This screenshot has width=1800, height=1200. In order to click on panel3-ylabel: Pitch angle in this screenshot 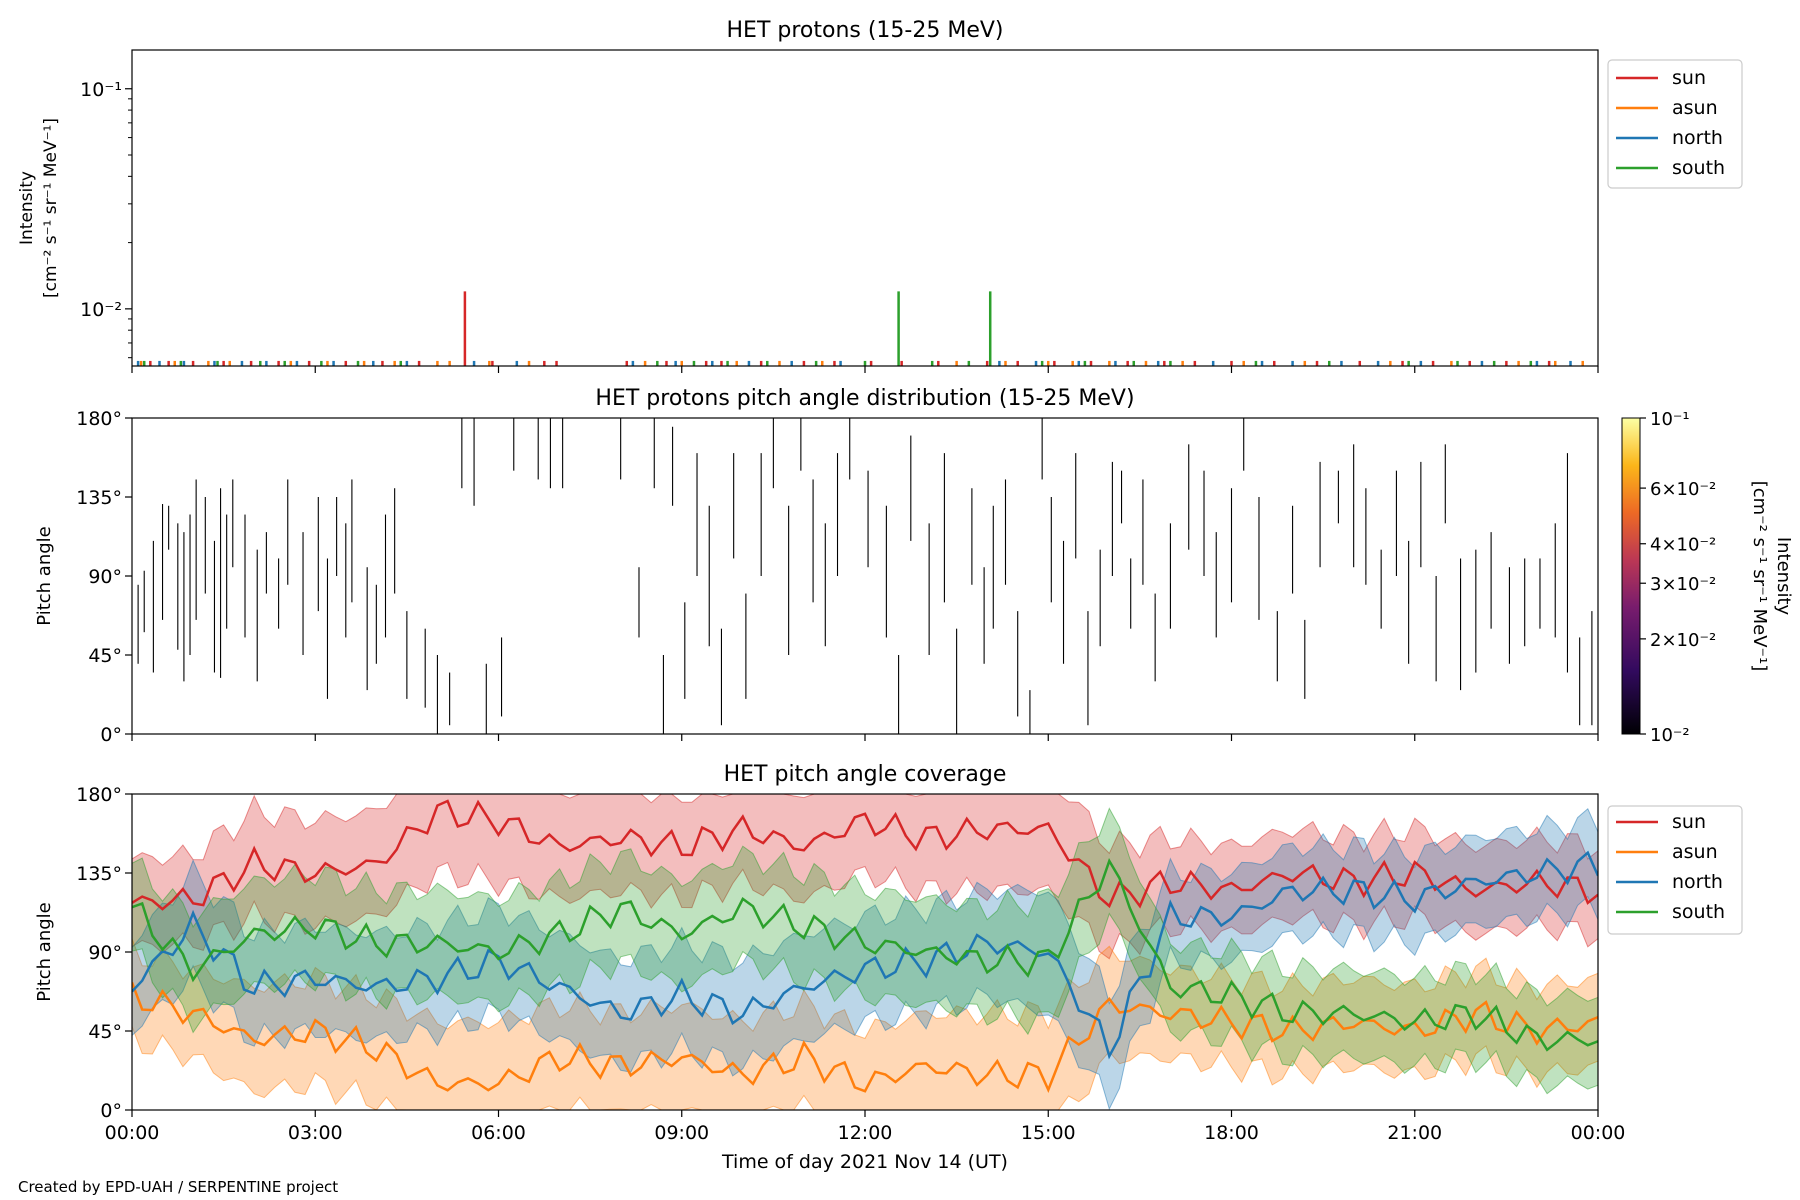, I will do `click(44, 951)`.